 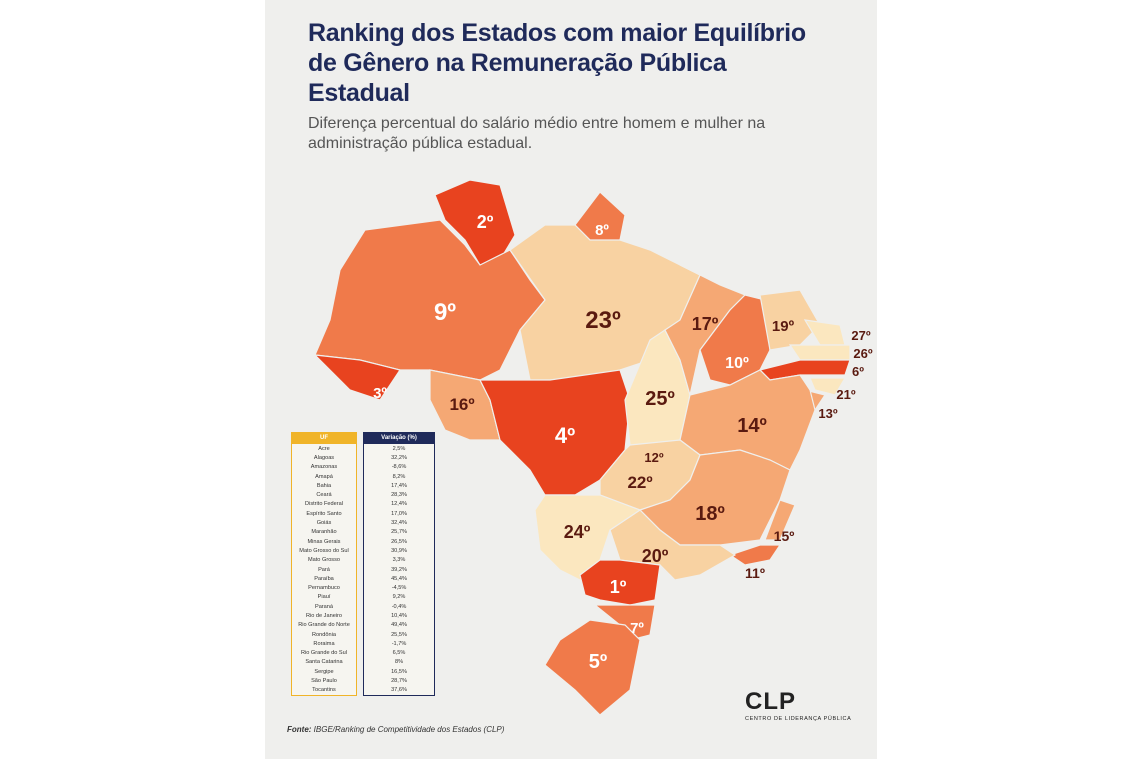 I want to click on rank-label-se: 13º, so click(x=827, y=413).